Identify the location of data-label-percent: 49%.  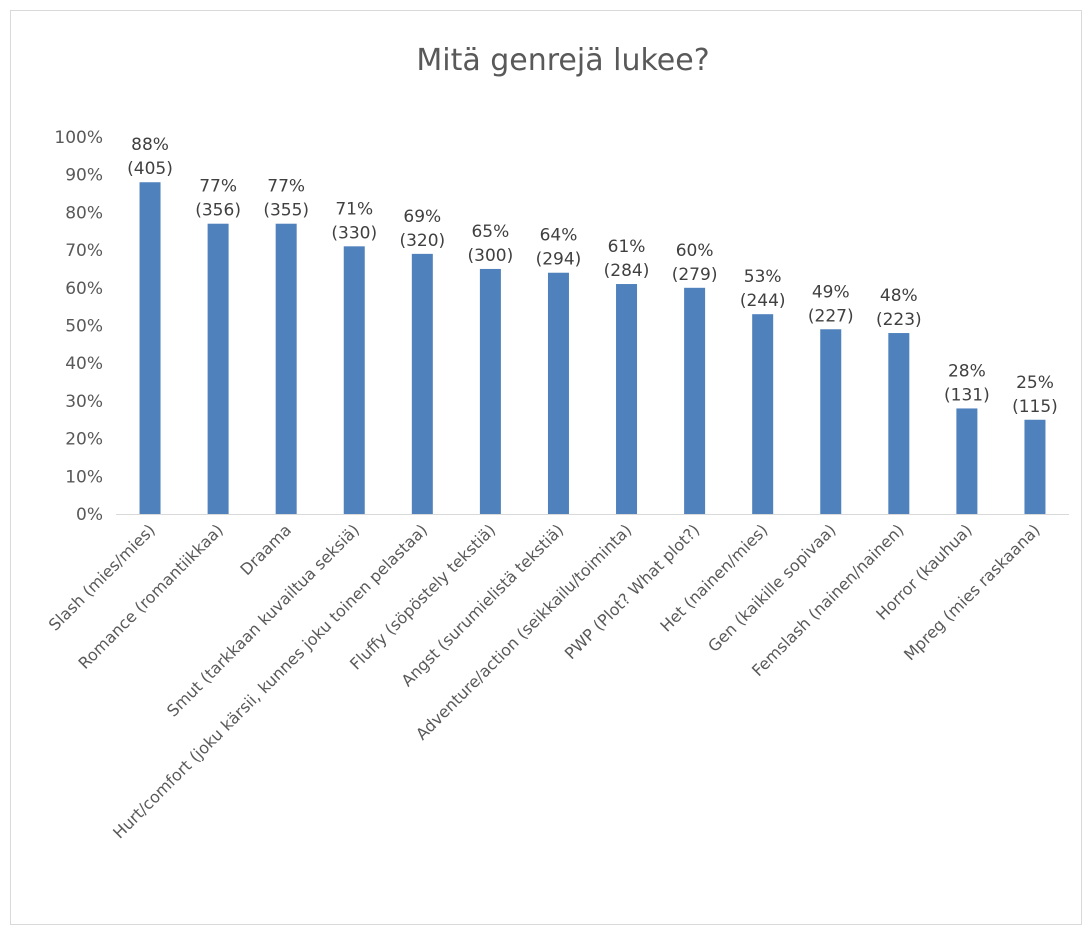
(831, 292).